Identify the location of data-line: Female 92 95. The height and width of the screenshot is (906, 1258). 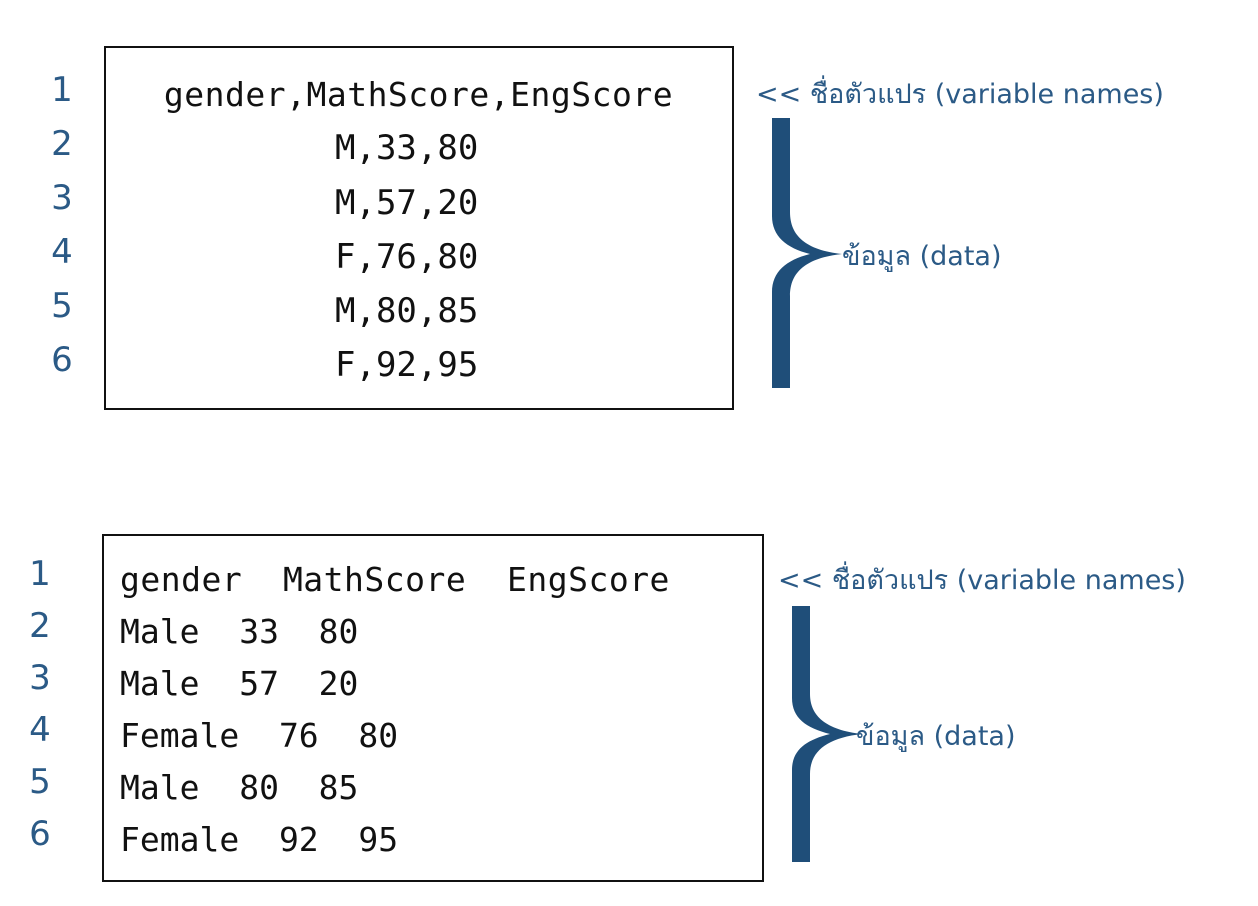
(259, 839).